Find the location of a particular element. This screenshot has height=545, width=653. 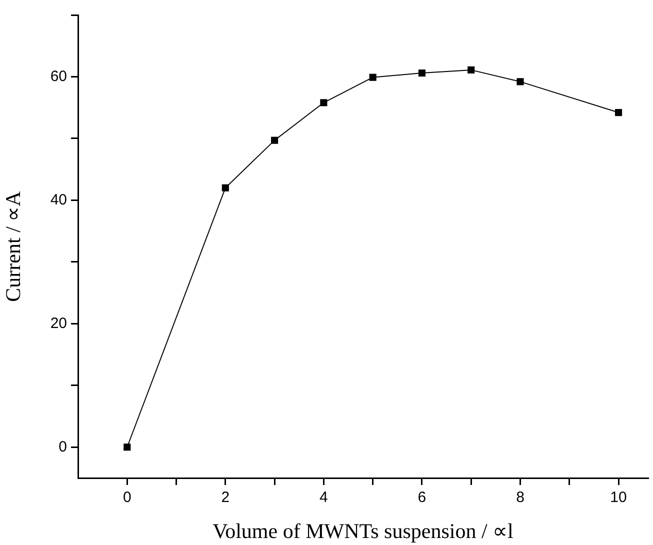

y-tick-label: 40 is located at coordinates (58, 199).